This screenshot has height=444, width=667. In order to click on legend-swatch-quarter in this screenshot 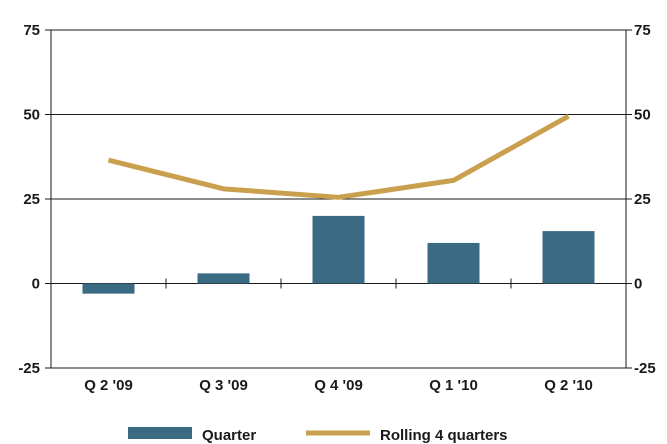, I will do `click(160, 433)`.